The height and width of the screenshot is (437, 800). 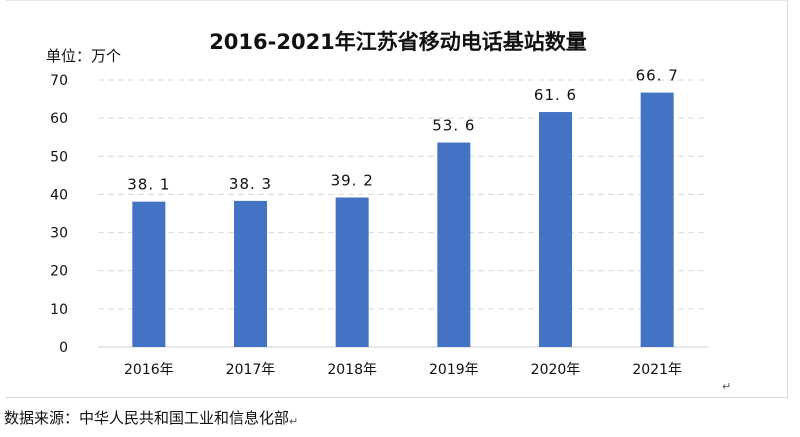 I want to click on y-tick-label: 40, so click(x=59, y=195).